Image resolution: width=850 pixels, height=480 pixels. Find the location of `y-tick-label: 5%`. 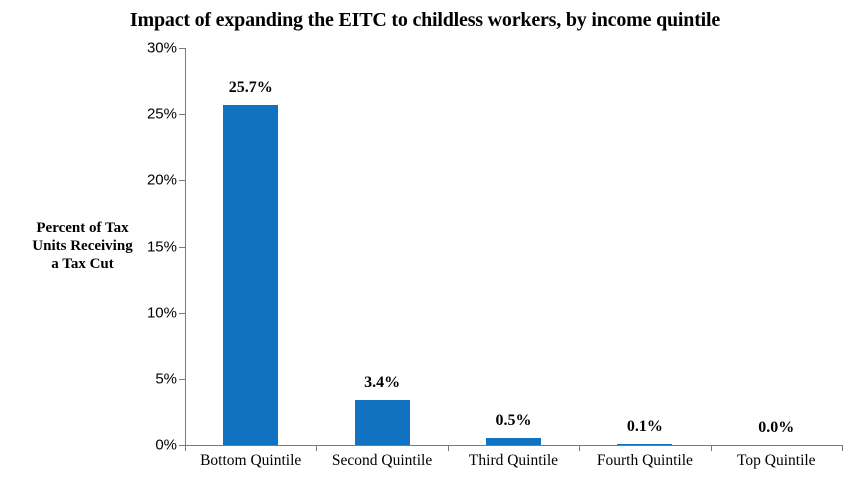

y-tick-label: 5% is located at coordinates (166, 379).